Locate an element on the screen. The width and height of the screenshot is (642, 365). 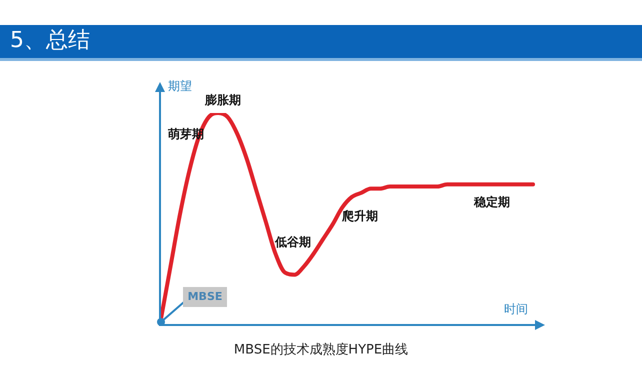
text: MBSE的技术成熟度HYPE曲线 is located at coordinates (321, 349).